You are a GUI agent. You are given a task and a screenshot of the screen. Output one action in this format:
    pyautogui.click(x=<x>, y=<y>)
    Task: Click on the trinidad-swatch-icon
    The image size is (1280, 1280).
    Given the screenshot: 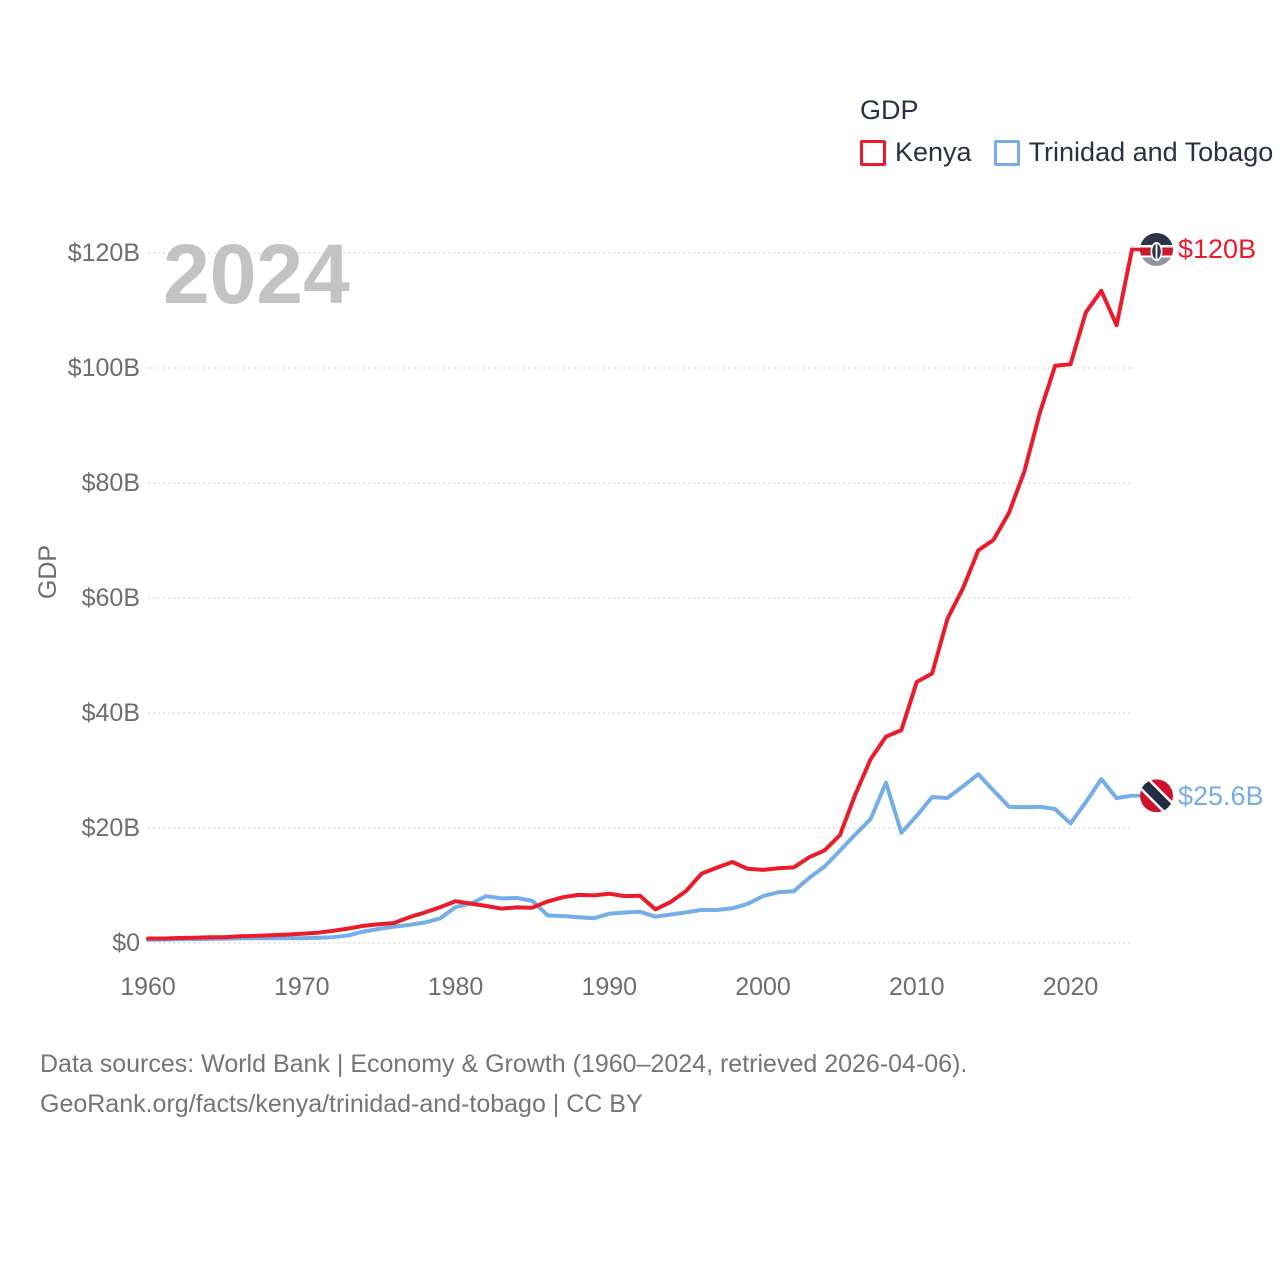 What is the action you would take?
    pyautogui.click(x=1006, y=152)
    